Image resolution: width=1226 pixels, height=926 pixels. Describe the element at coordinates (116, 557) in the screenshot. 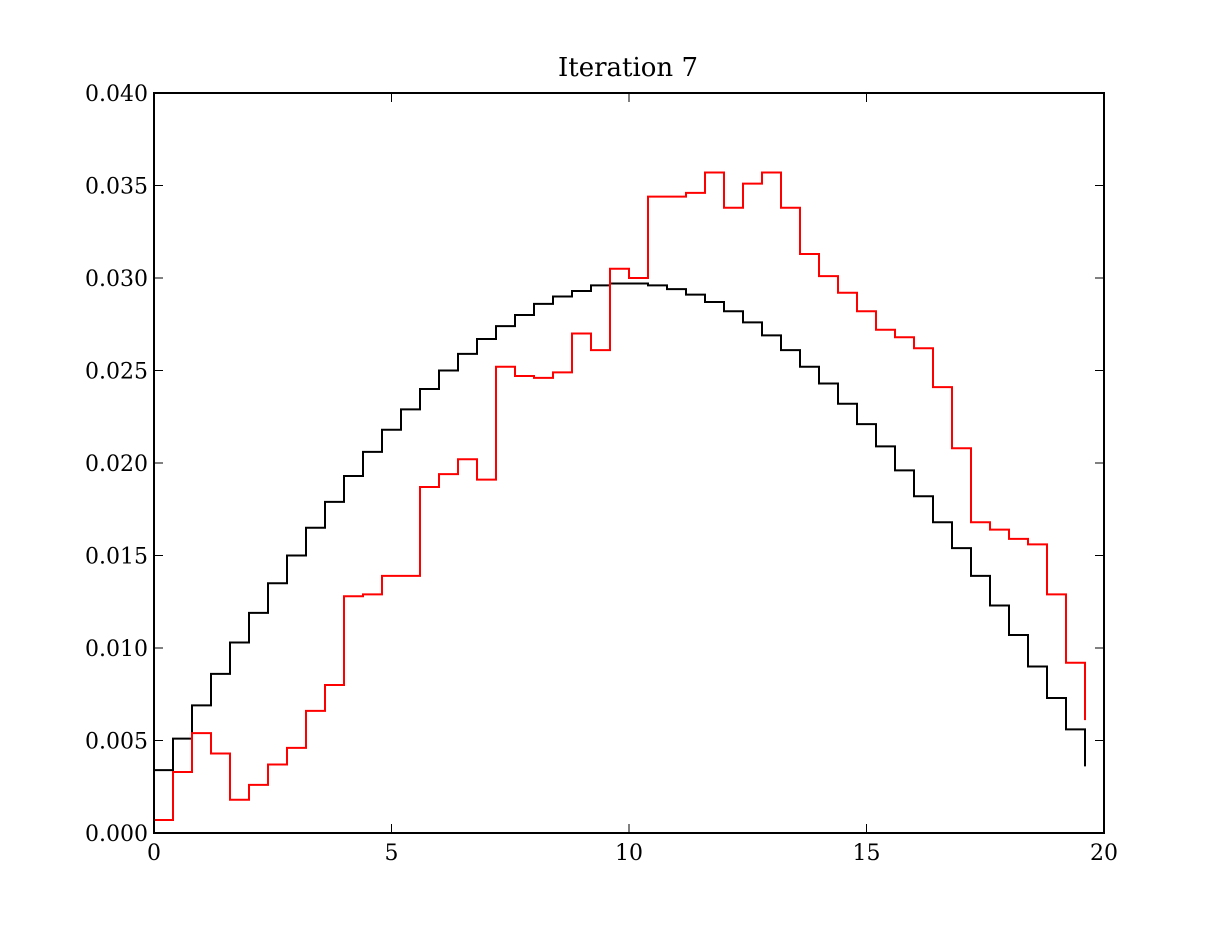

I see `y-tick-label: 0.015` at that location.